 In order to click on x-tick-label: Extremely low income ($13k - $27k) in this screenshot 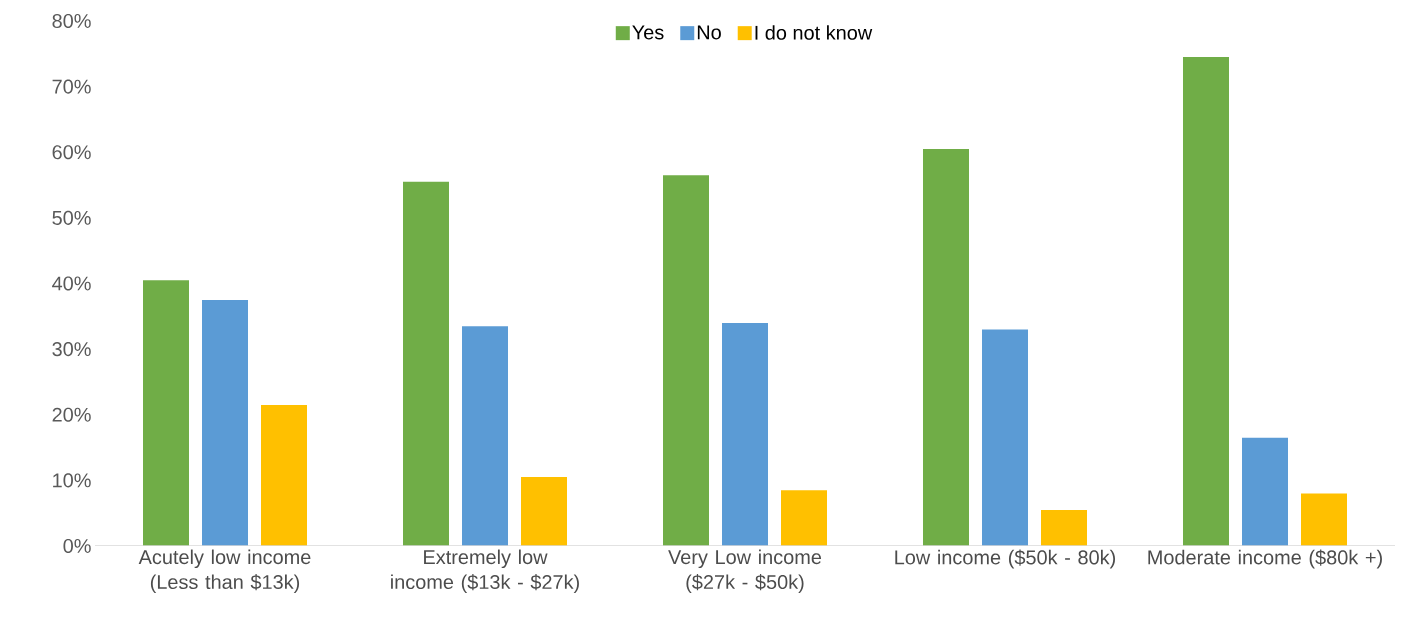, I will do `click(485, 571)`.